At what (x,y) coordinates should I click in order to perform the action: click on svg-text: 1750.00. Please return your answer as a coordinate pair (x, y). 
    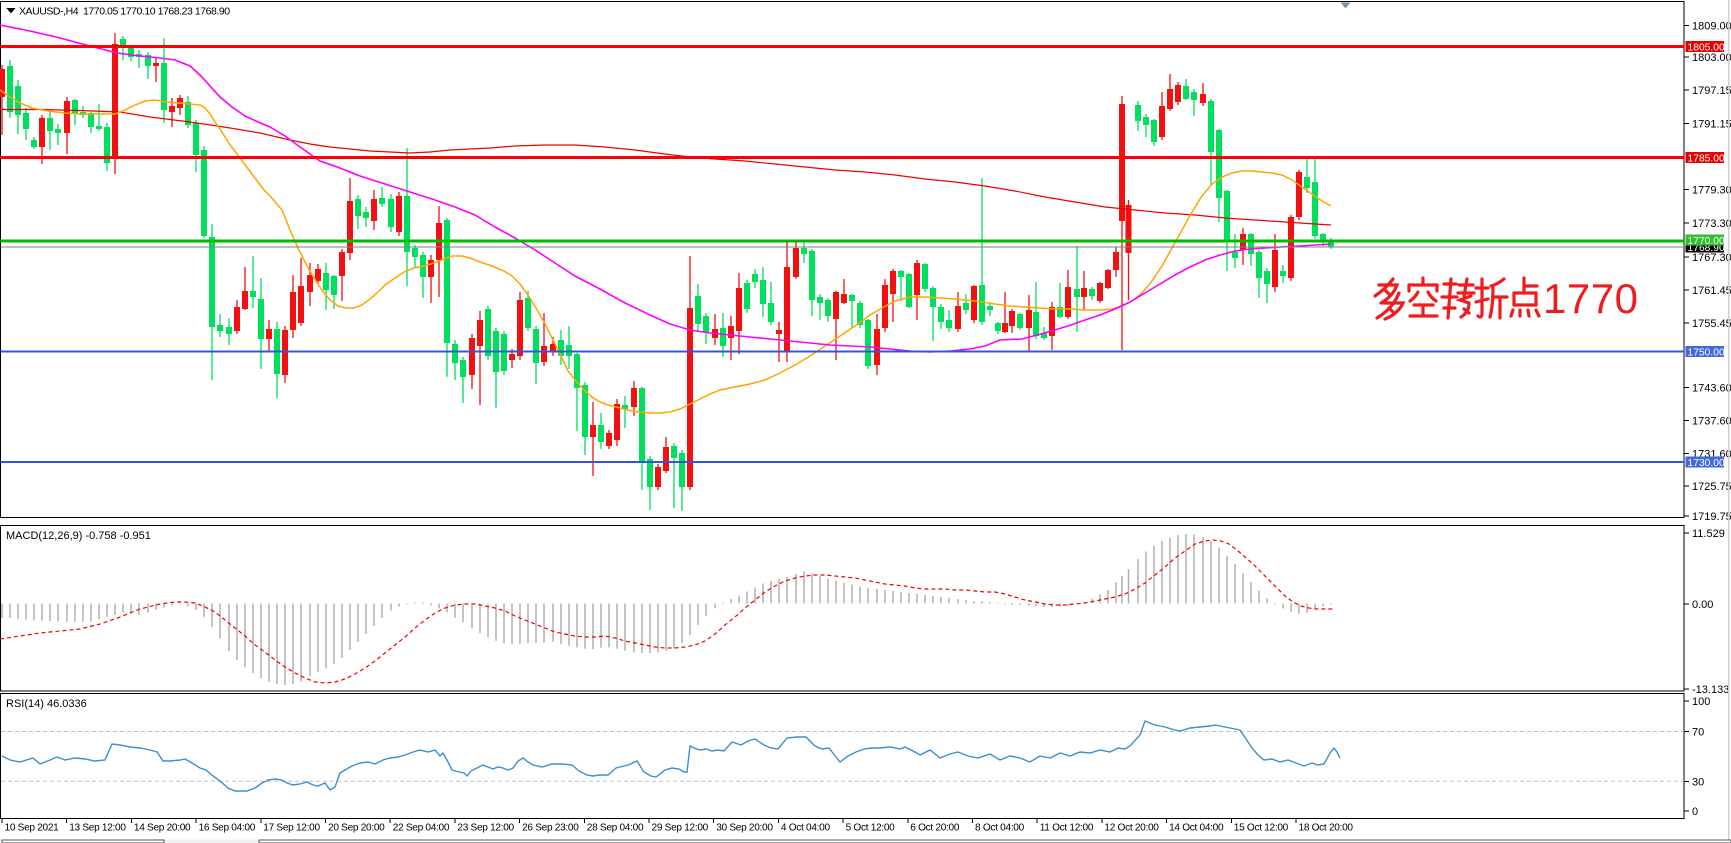
    Looking at the image, I should click on (1706, 352).